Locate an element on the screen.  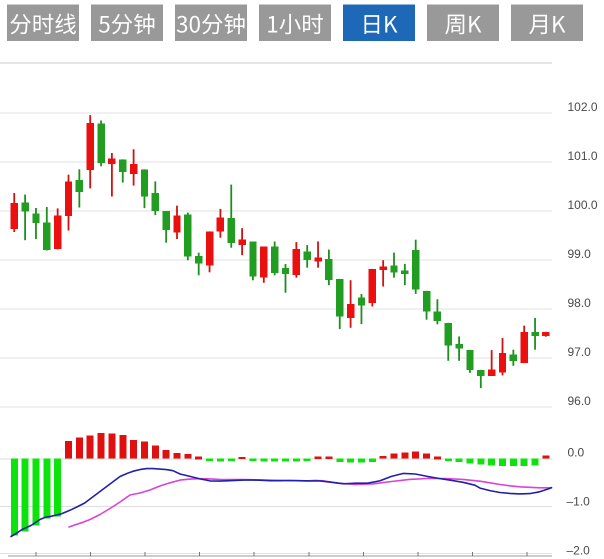
svg-text: 96.0 is located at coordinates (580, 401).